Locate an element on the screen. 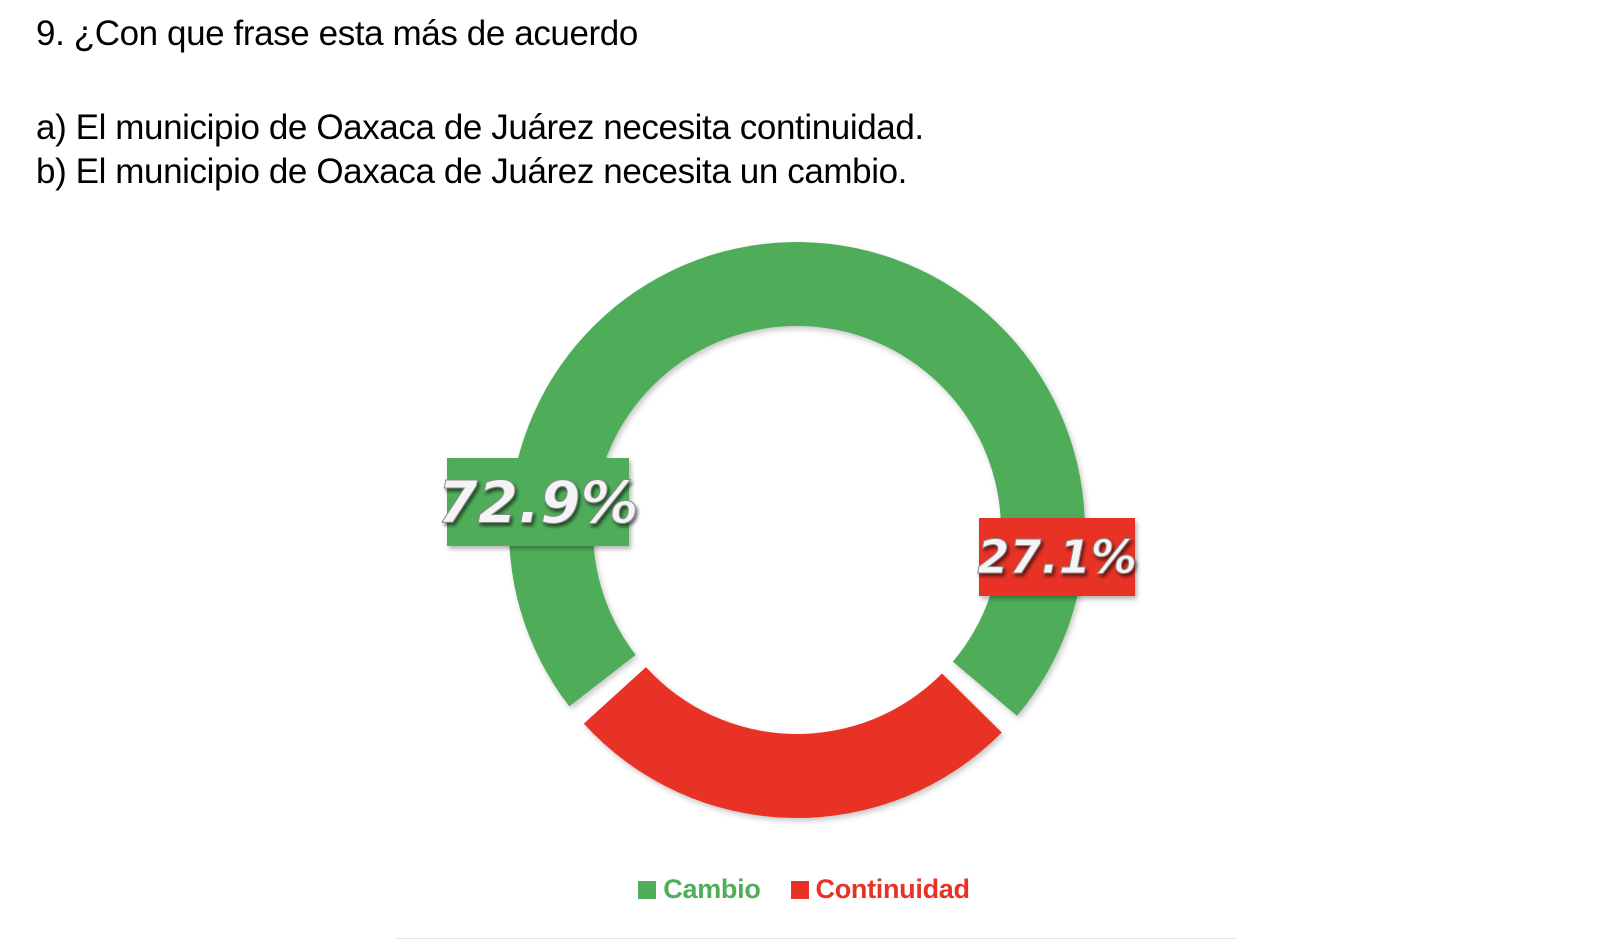  data-label-continuidad: 27.1% is located at coordinates (1057, 557).